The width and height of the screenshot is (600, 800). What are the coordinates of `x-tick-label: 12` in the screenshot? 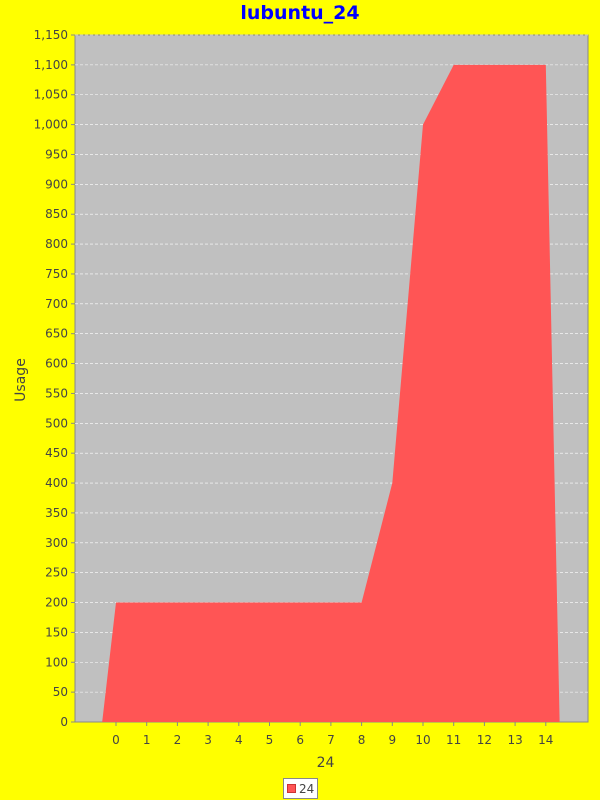 It's located at (484, 740).